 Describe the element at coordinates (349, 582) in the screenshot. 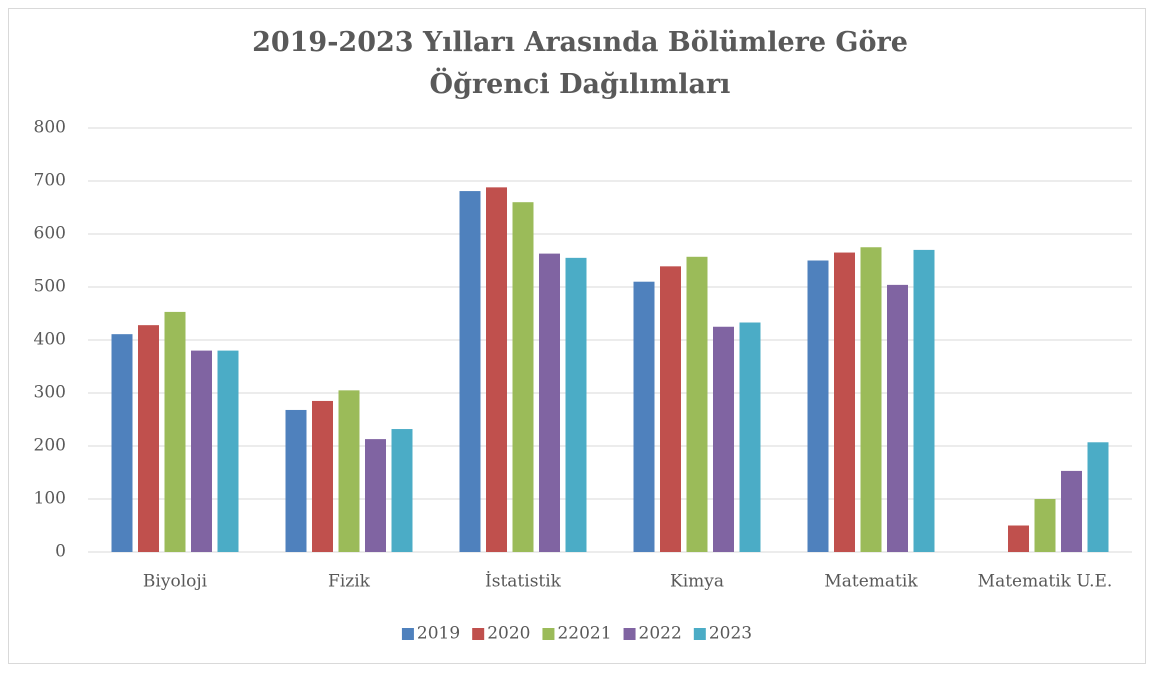

I see `x-tick-label: Fizik` at that location.